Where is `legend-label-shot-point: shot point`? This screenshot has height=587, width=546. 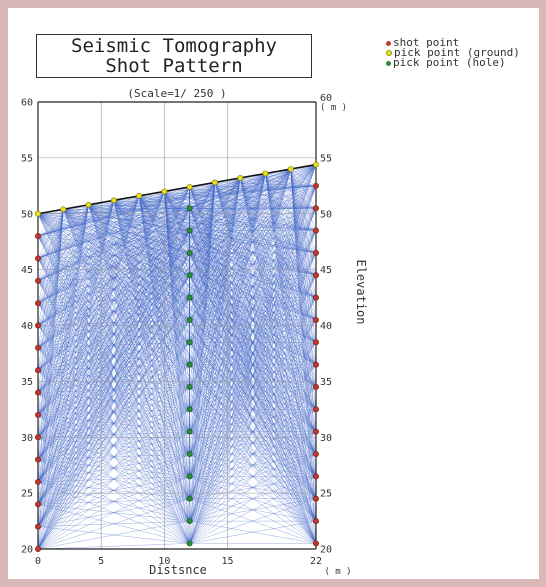
legend-label-shot-point: shot point is located at coordinates (426, 42).